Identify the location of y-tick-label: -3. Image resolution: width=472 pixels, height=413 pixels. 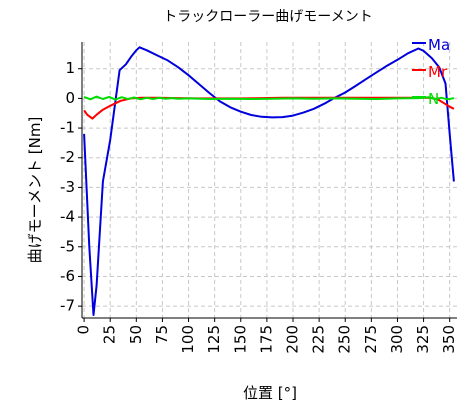
(67, 187).